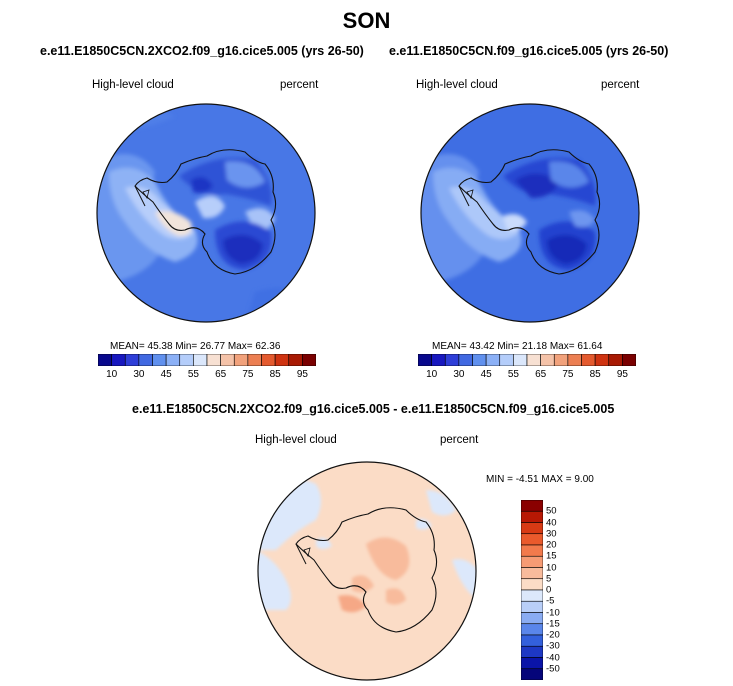  Describe the element at coordinates (459, 374) in the screenshot. I see `panel2-colorbar-tick-label: 30` at that location.